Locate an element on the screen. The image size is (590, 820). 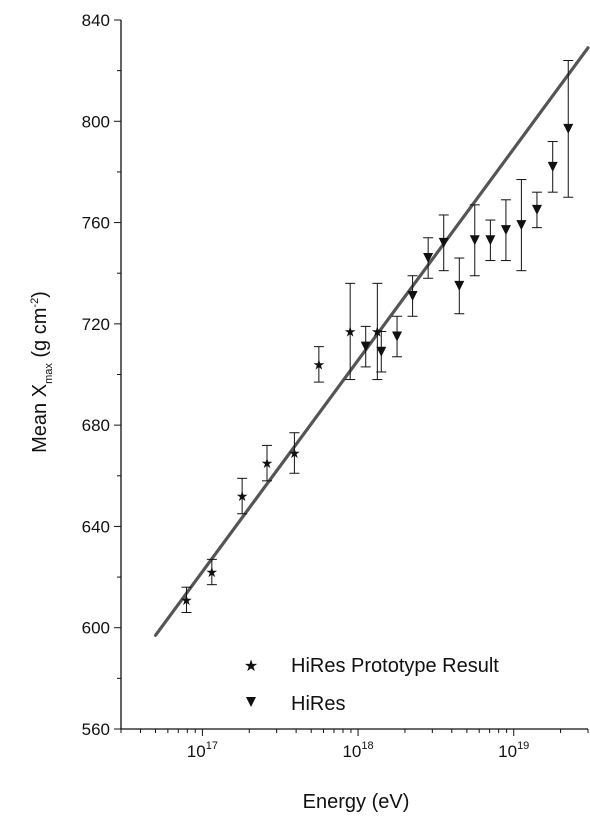
legend-item-hires: HiRes is located at coordinates (295, 704).